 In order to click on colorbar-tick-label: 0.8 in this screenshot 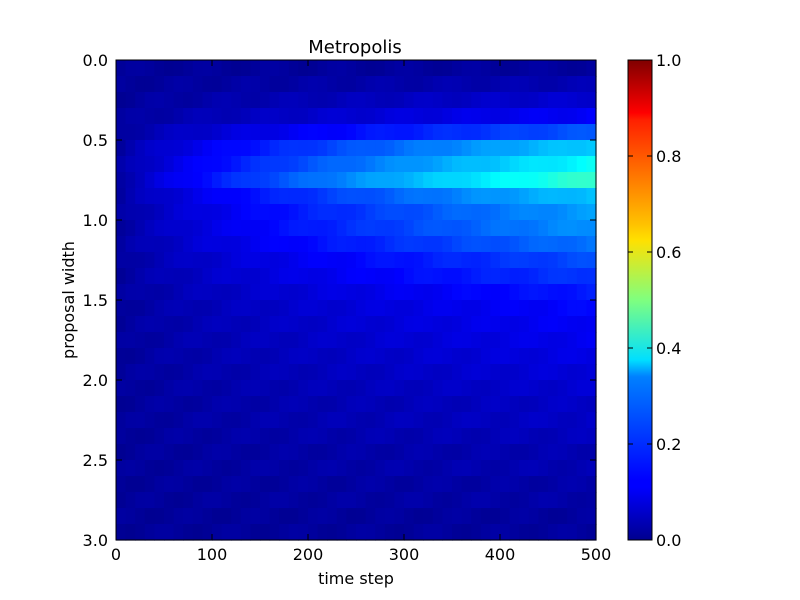, I will do `click(668, 156)`.